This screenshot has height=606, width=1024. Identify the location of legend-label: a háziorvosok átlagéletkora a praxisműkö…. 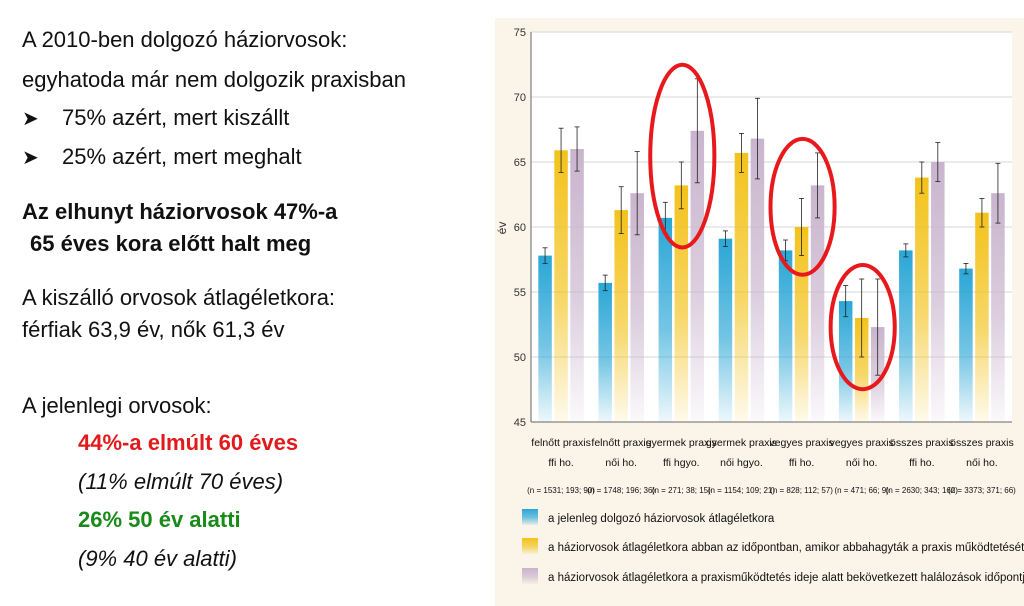
(786, 578).